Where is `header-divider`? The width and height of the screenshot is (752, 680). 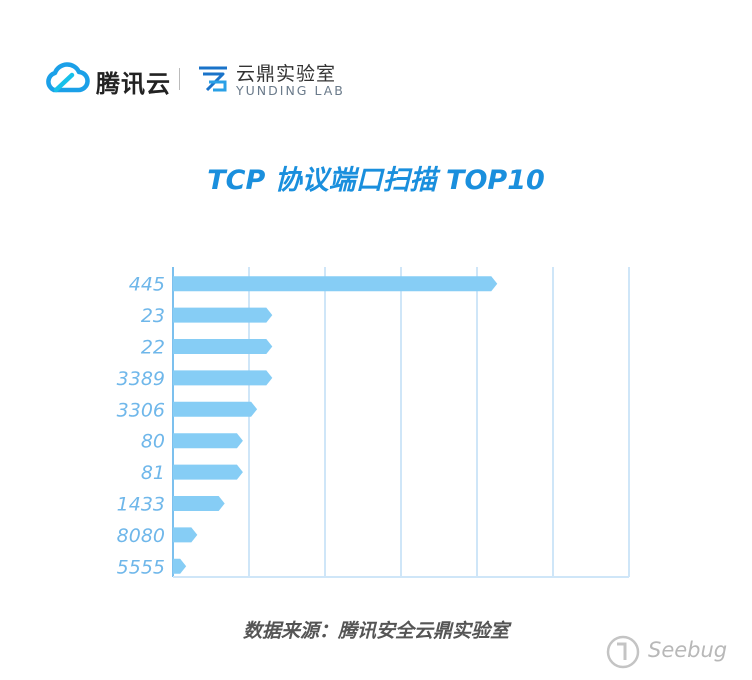 header-divider is located at coordinates (179, 79).